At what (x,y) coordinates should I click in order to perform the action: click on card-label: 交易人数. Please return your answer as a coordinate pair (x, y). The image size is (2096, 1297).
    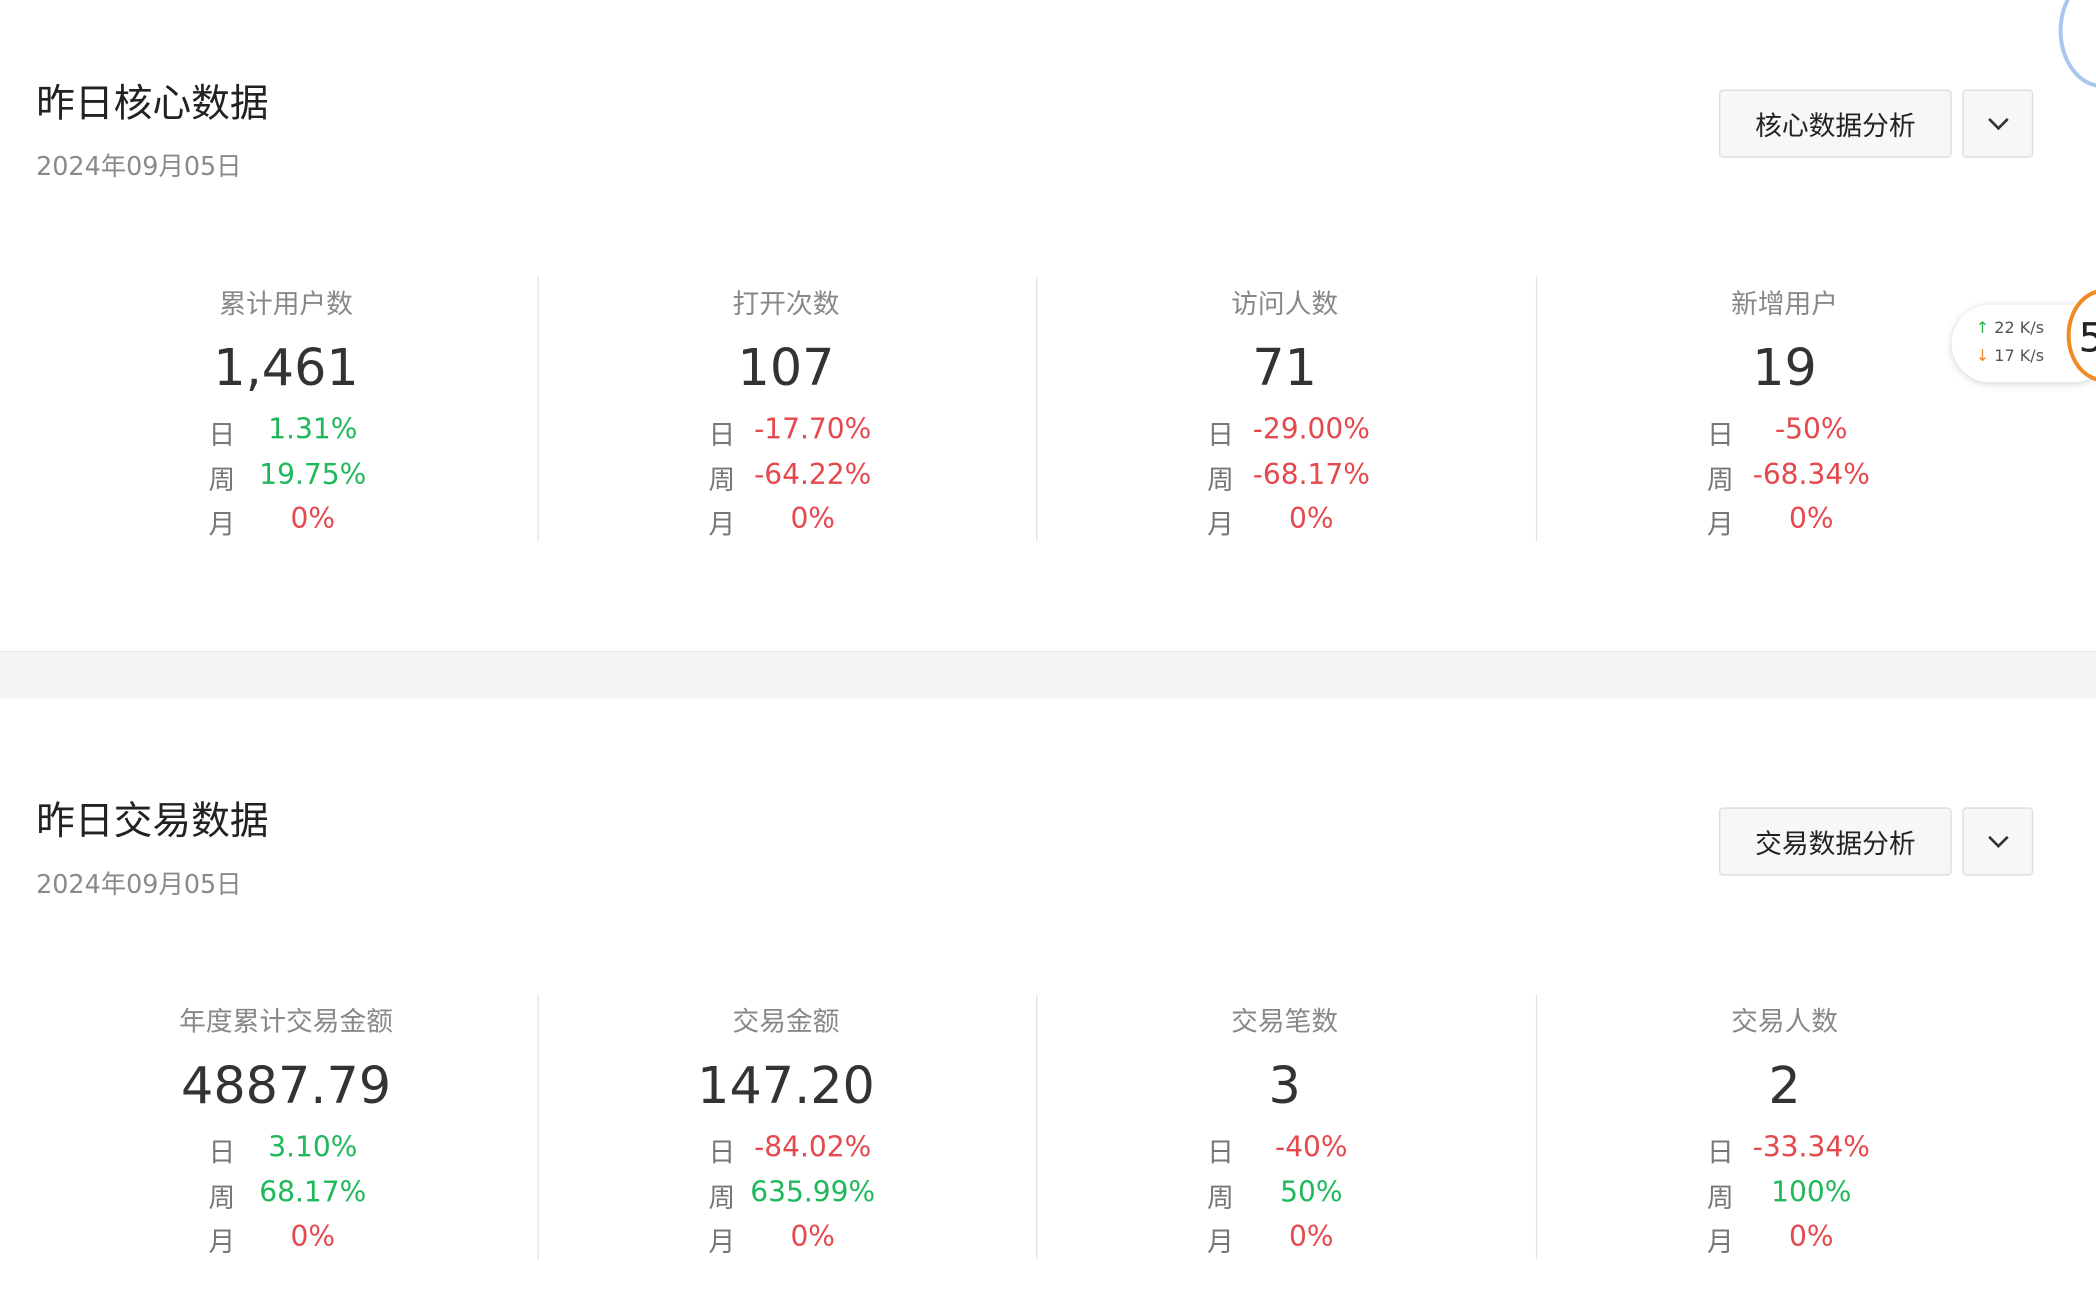
    Looking at the image, I should click on (1785, 1021).